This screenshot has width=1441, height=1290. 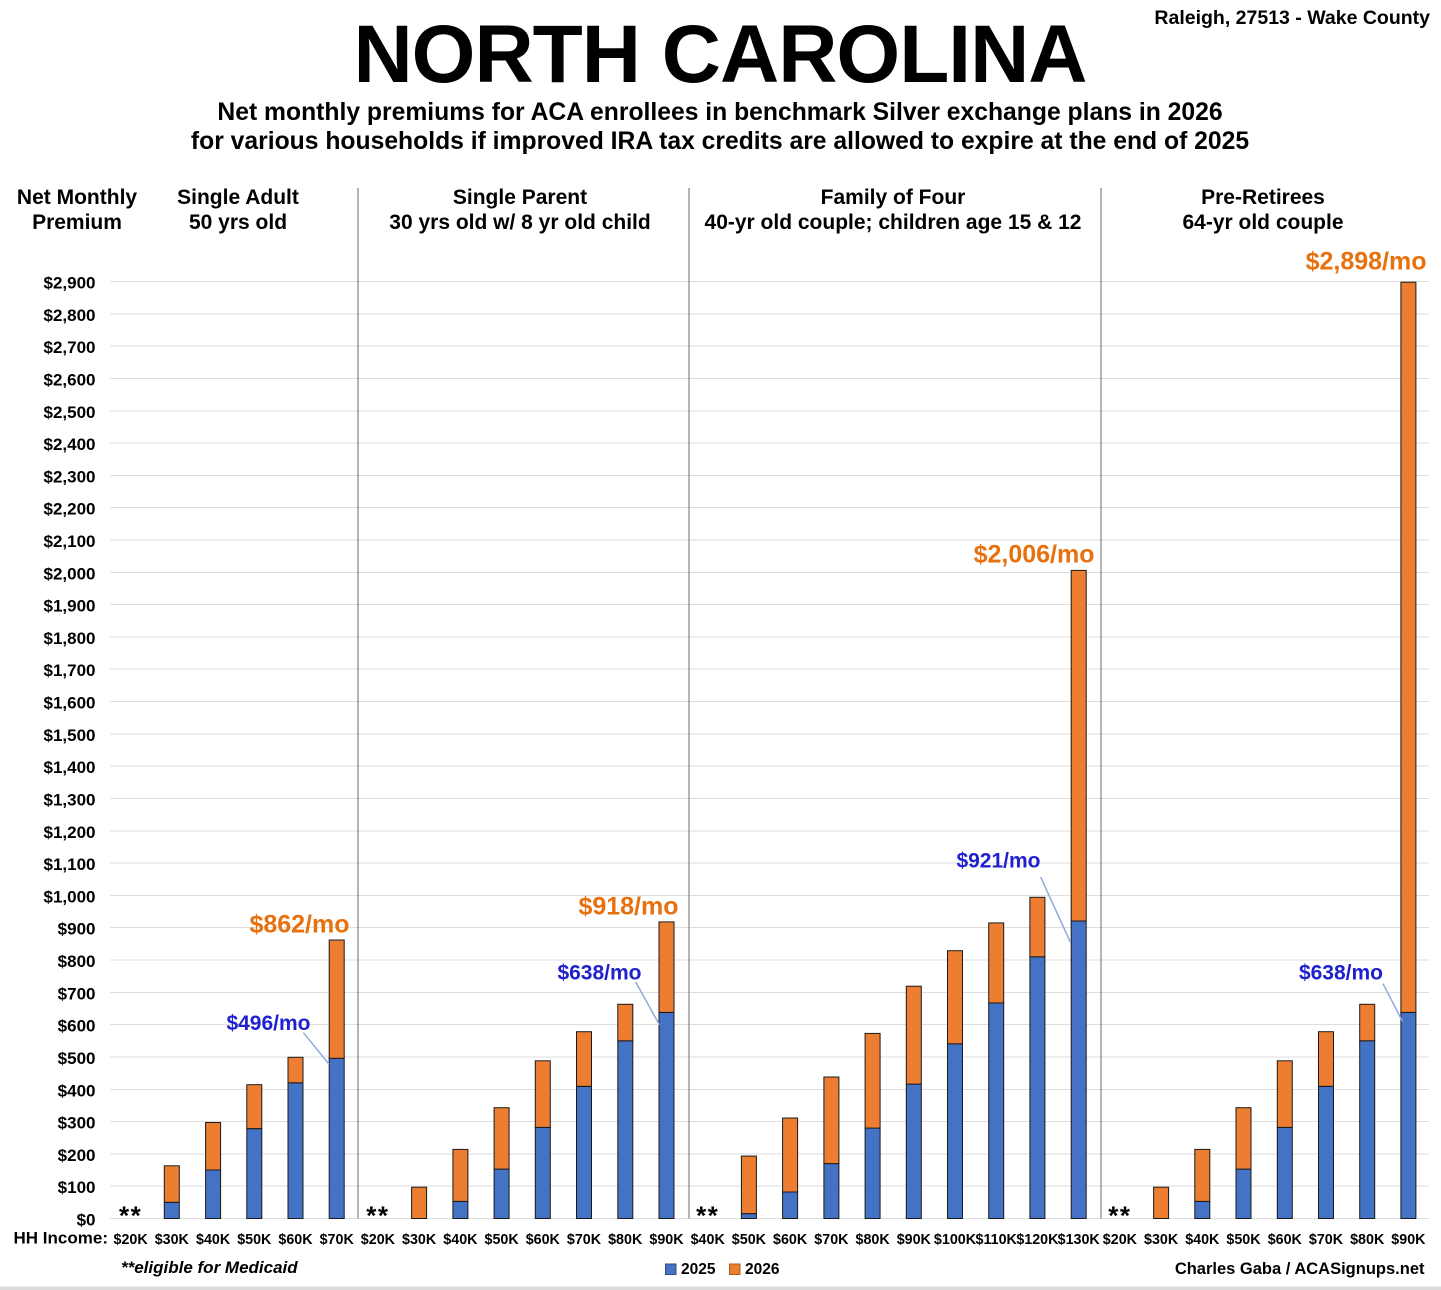 What do you see at coordinates (77, 1026) in the screenshot?
I see `svg-text: $600` at bounding box center [77, 1026].